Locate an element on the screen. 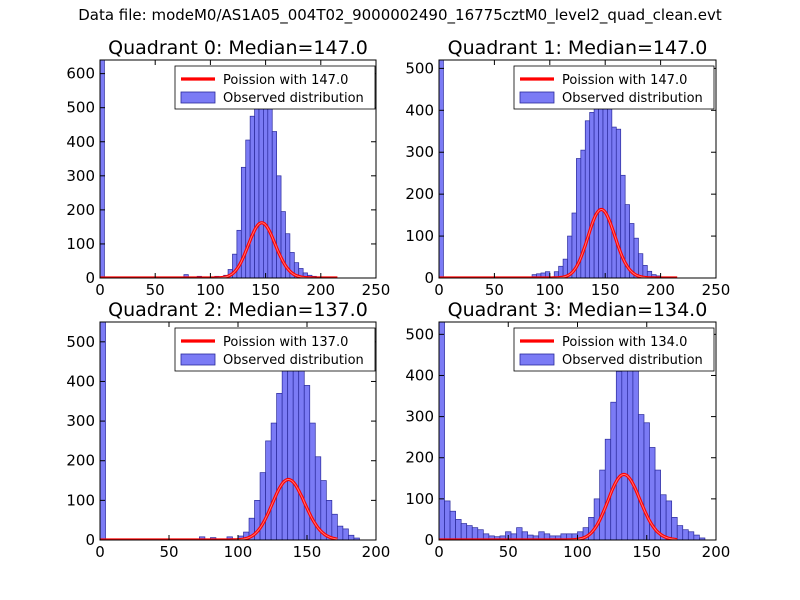  legend-label-poisson: Poission with 147.0 is located at coordinates (624, 80).